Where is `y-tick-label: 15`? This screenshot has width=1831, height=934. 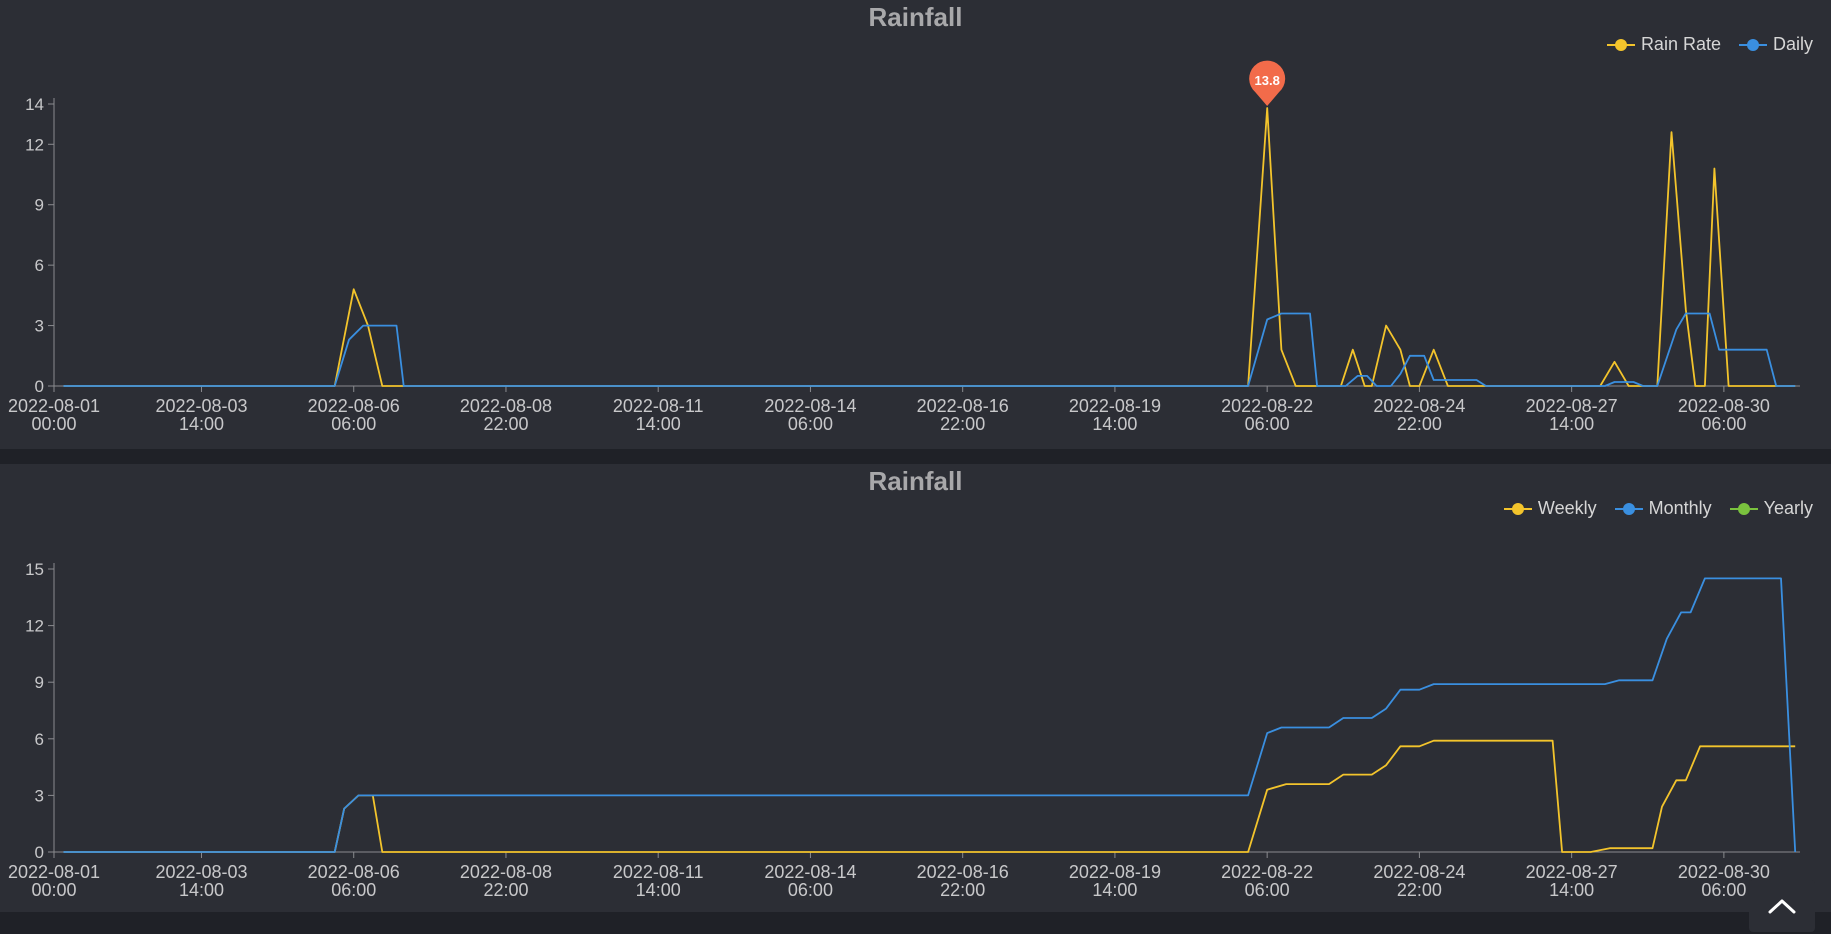
y-tick-label: 15 is located at coordinates (34, 569).